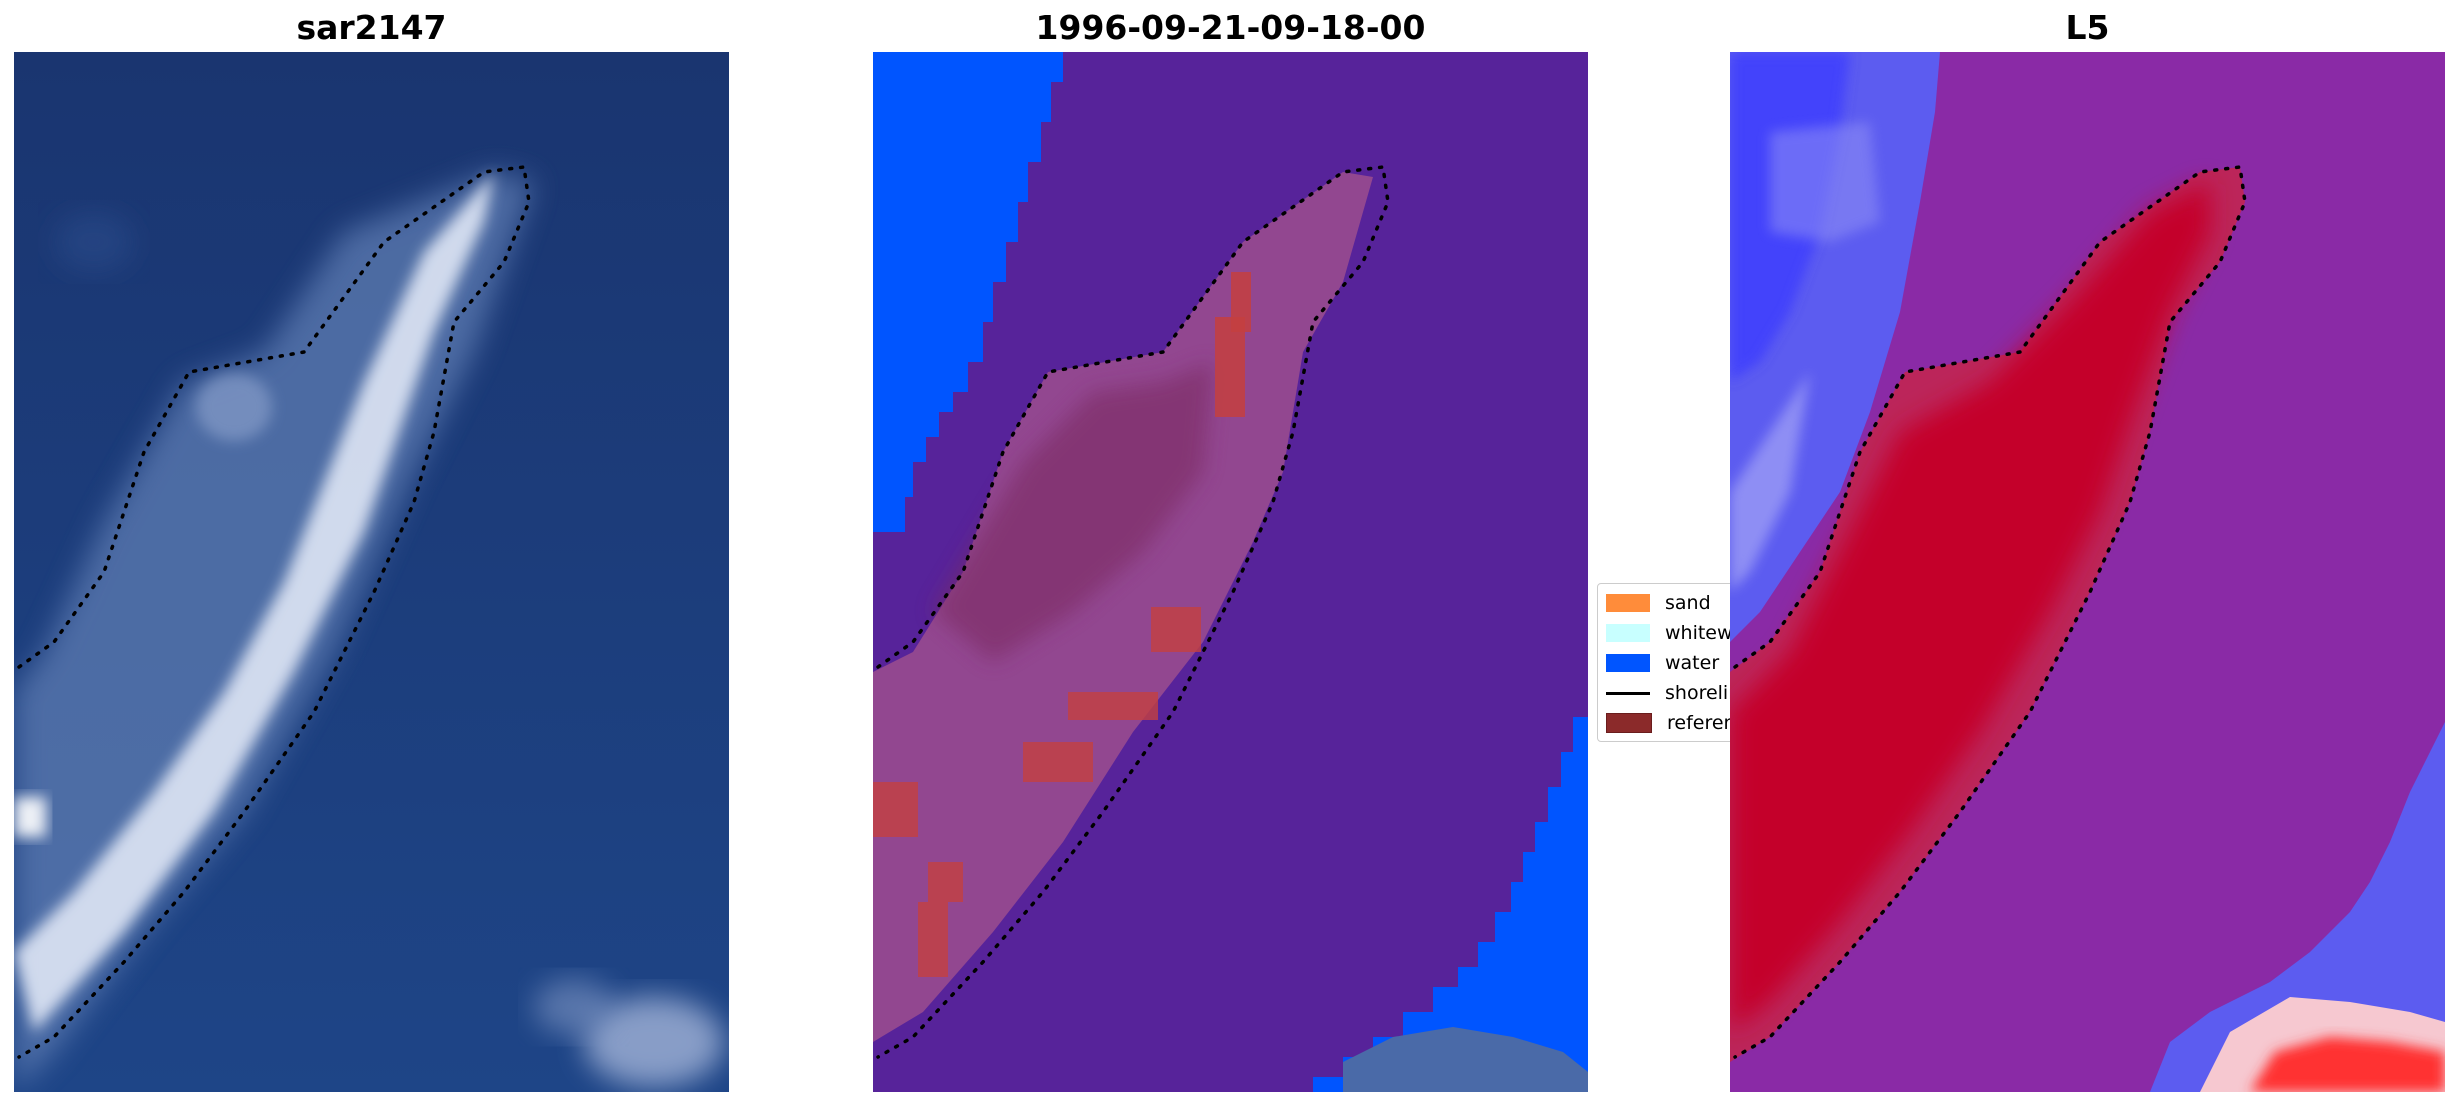 The width and height of the screenshot is (2460, 1108). Describe the element at coordinates (1692, 663) in the screenshot. I see `legend-label-water: water` at that location.